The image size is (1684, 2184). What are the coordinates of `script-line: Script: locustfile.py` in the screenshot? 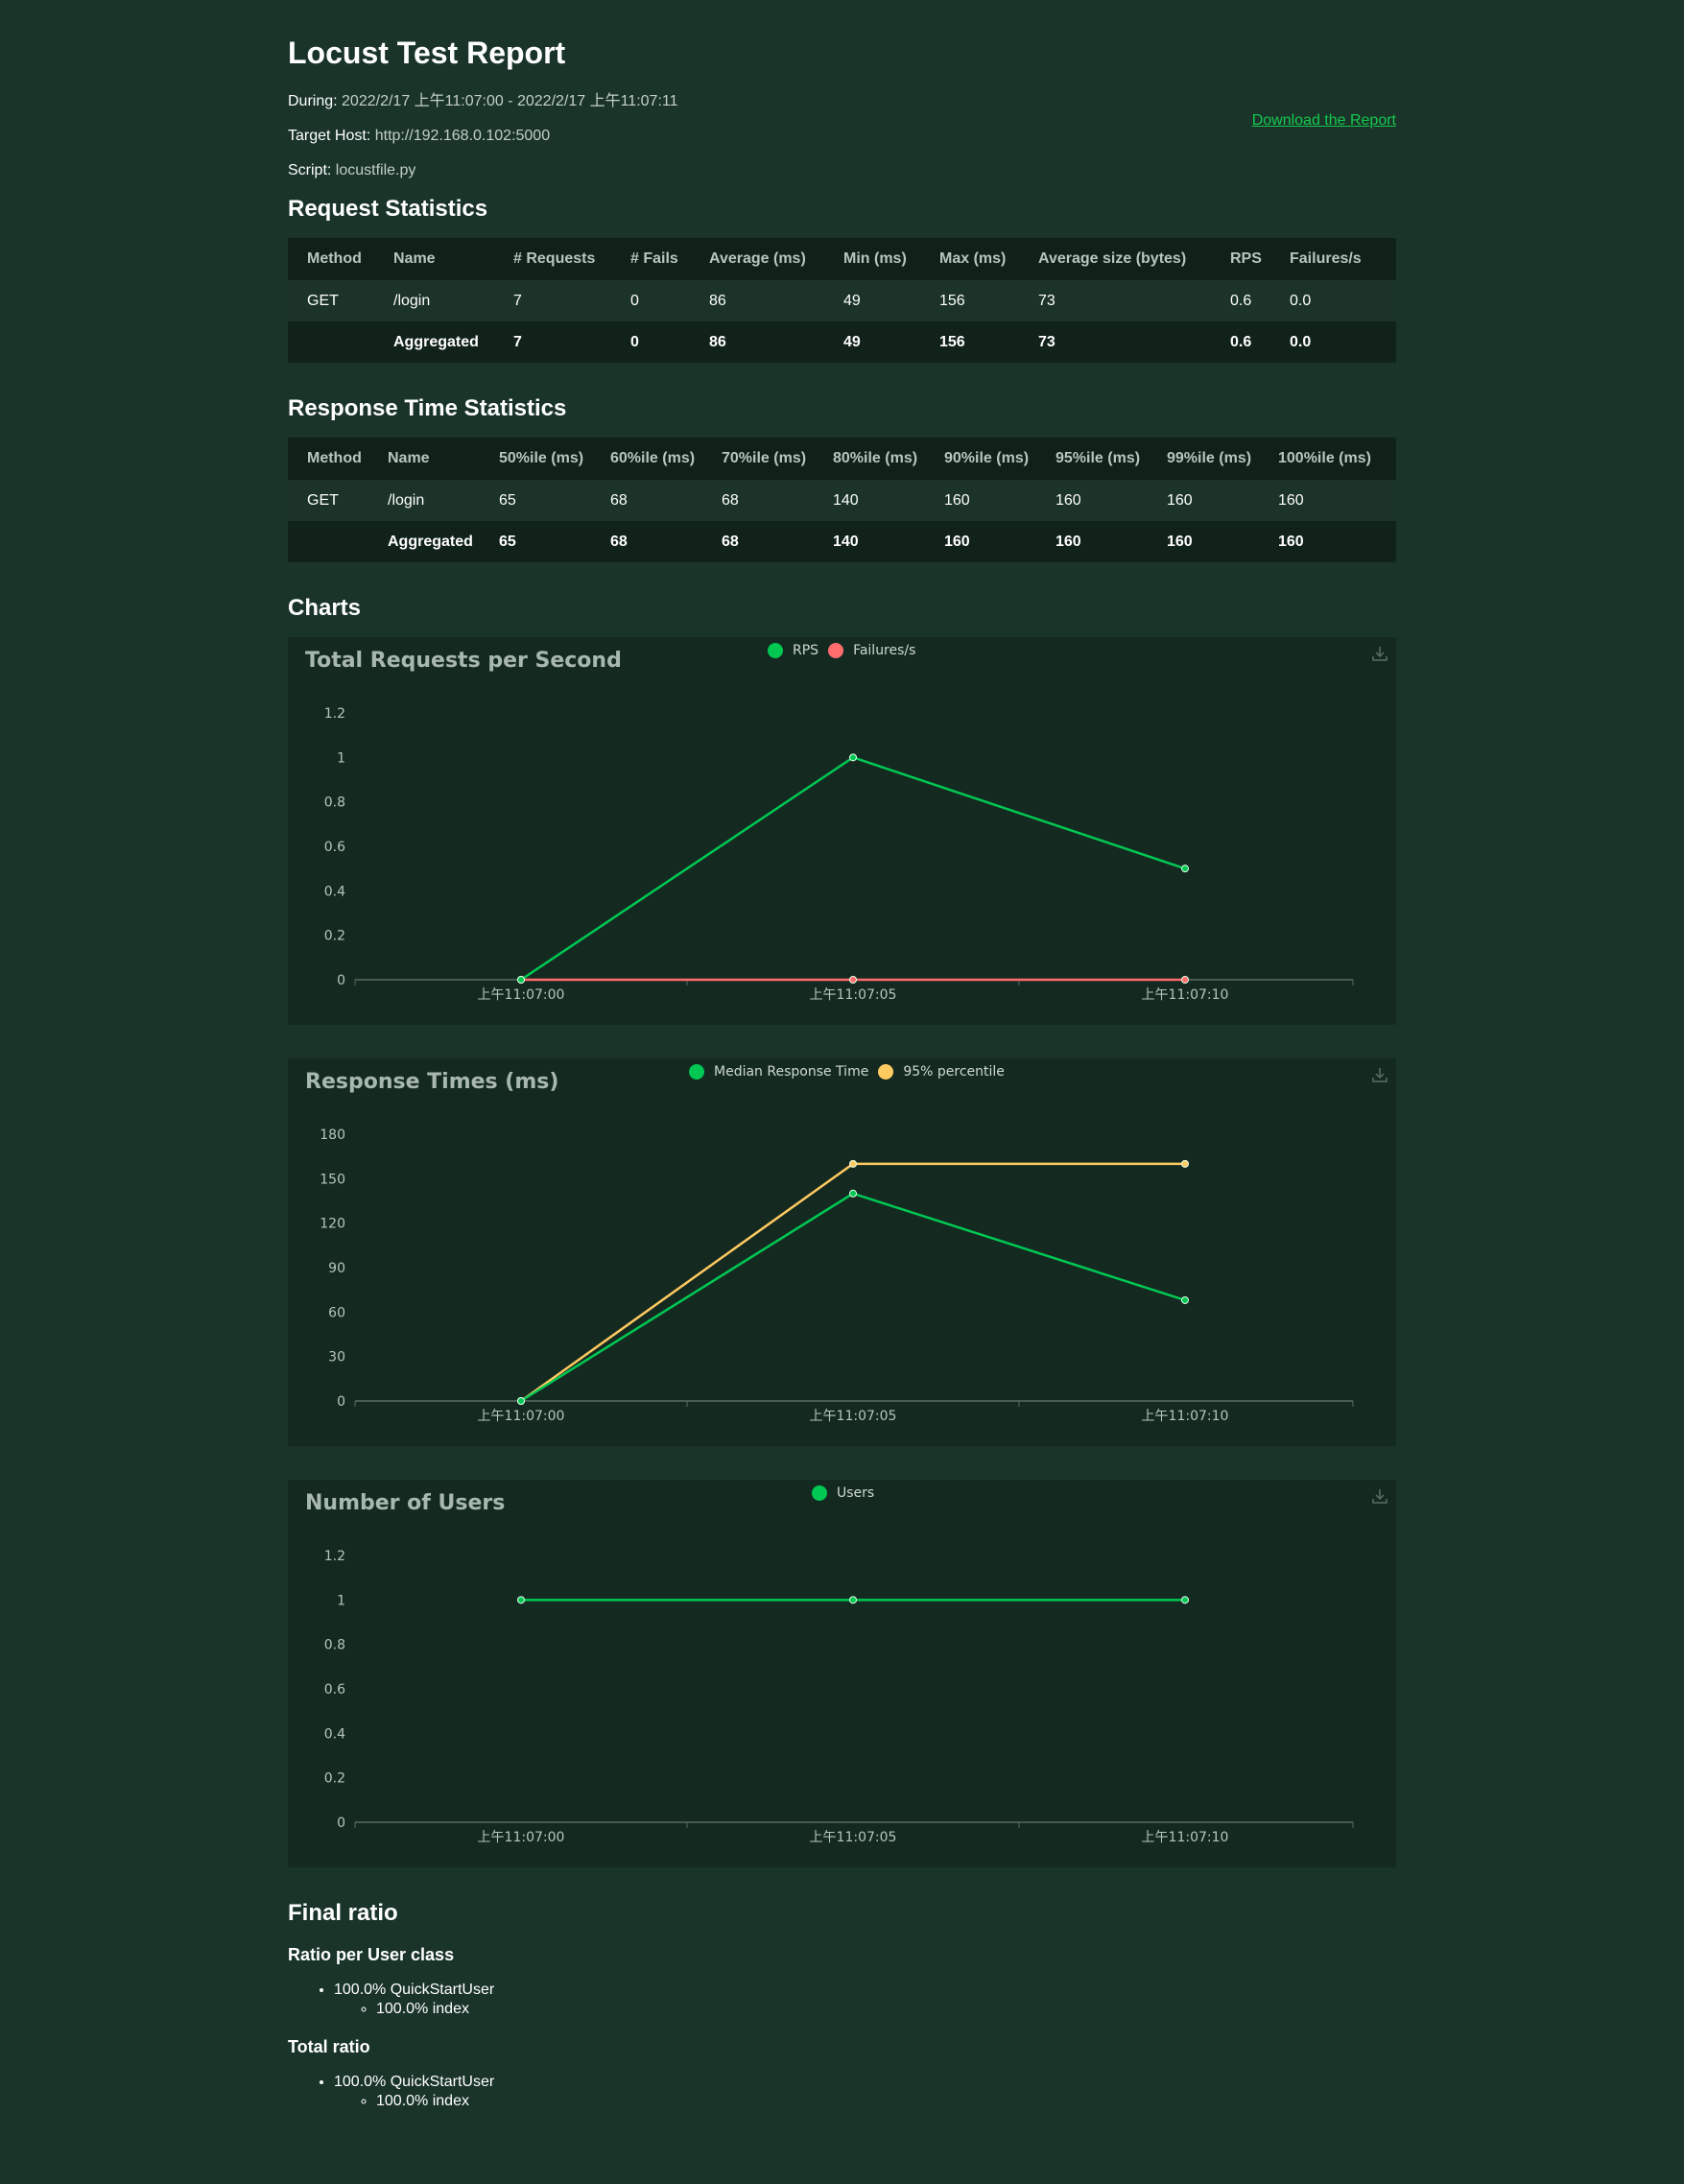 It's located at (842, 170).